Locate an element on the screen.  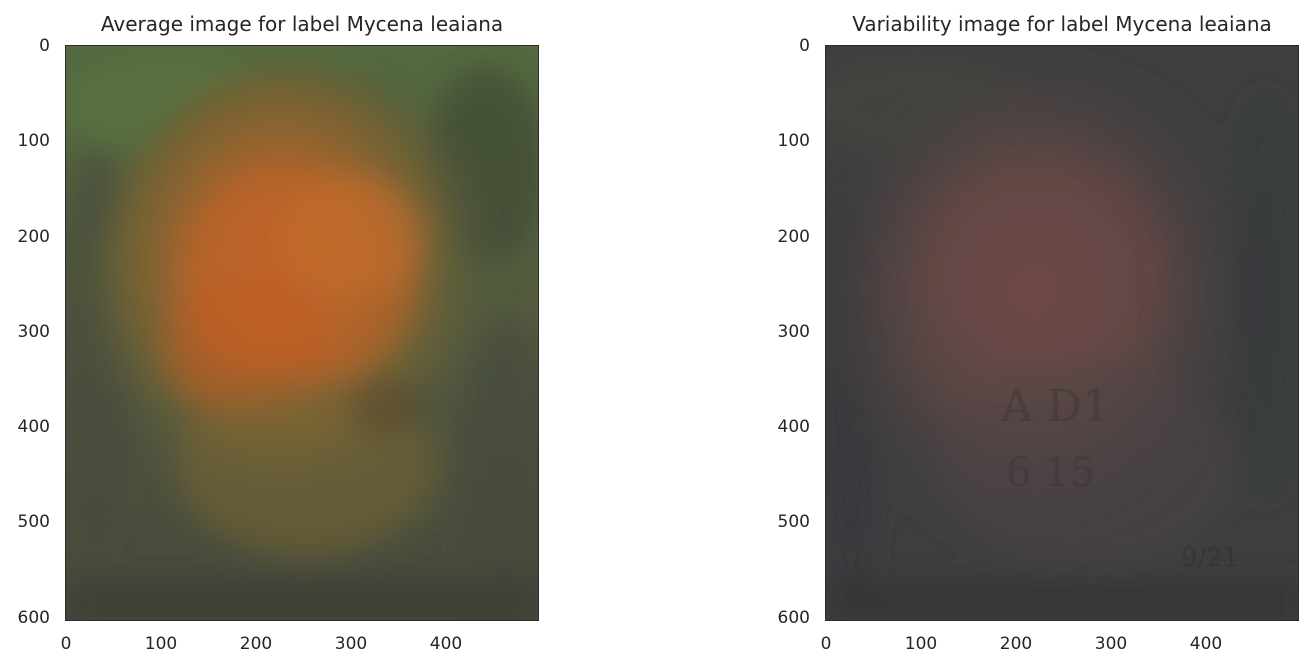
faint-date-text: 9/21 is located at coordinates (1210, 558).